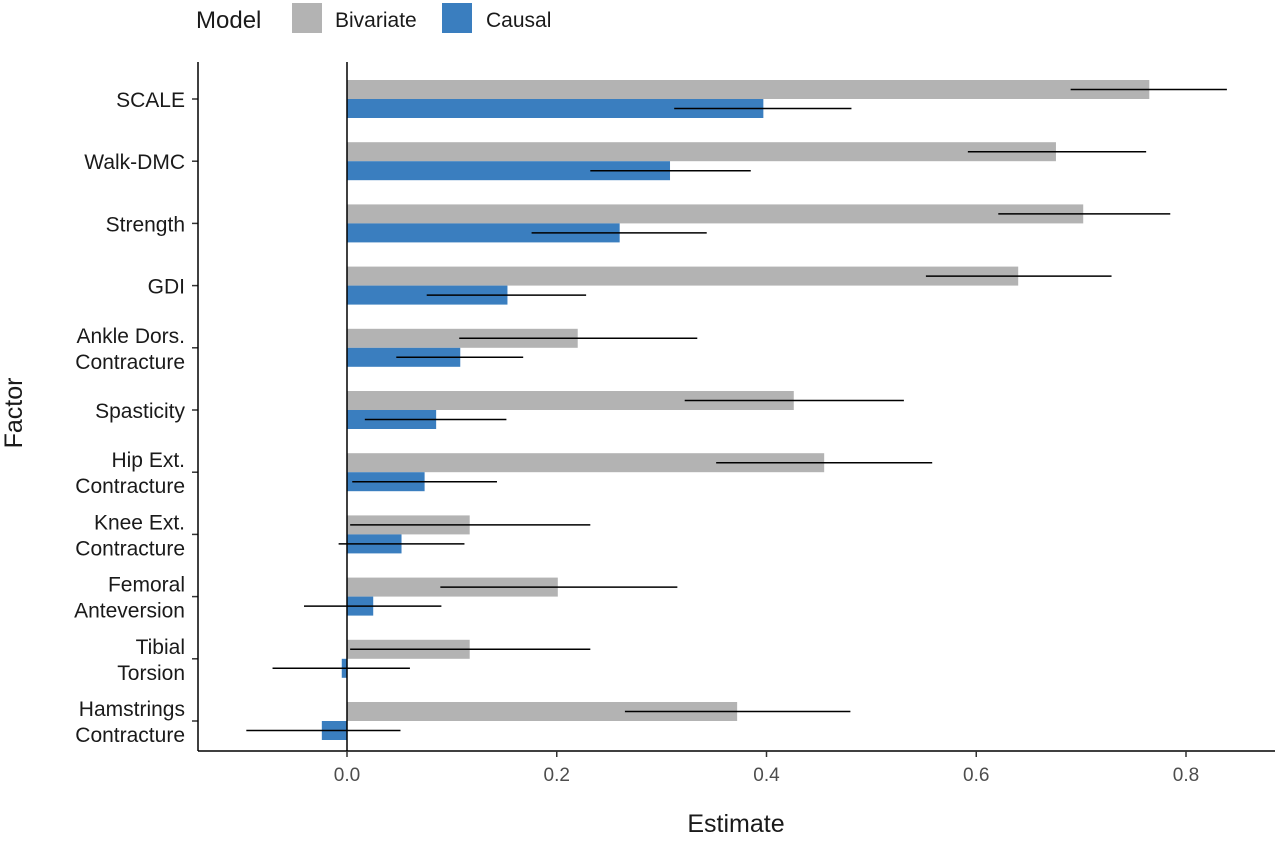  Describe the element at coordinates (347, 775) in the screenshot. I see `x-tick-label: 0.0` at that location.